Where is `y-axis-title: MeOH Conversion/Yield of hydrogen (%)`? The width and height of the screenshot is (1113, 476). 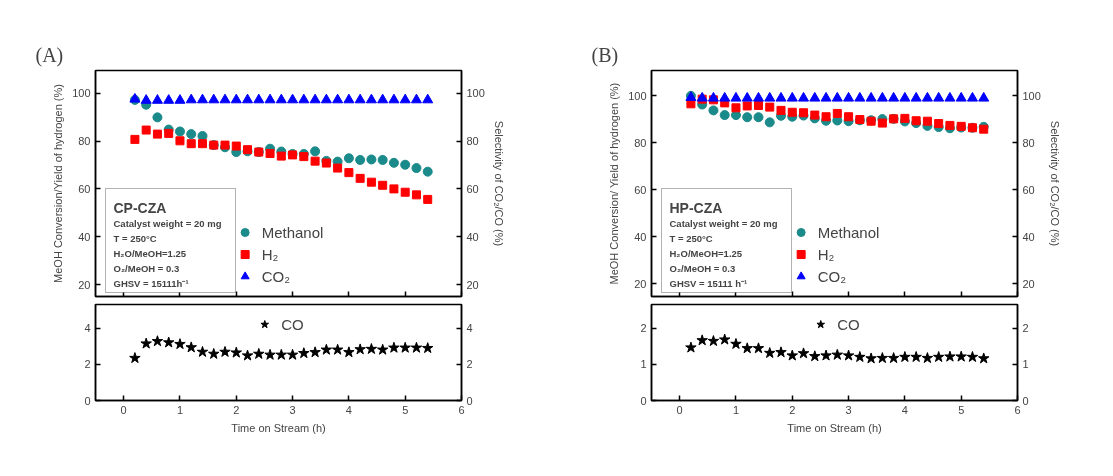
y-axis-title: MeOH Conversion/Yield of hydrogen (%) is located at coordinates (58, 183).